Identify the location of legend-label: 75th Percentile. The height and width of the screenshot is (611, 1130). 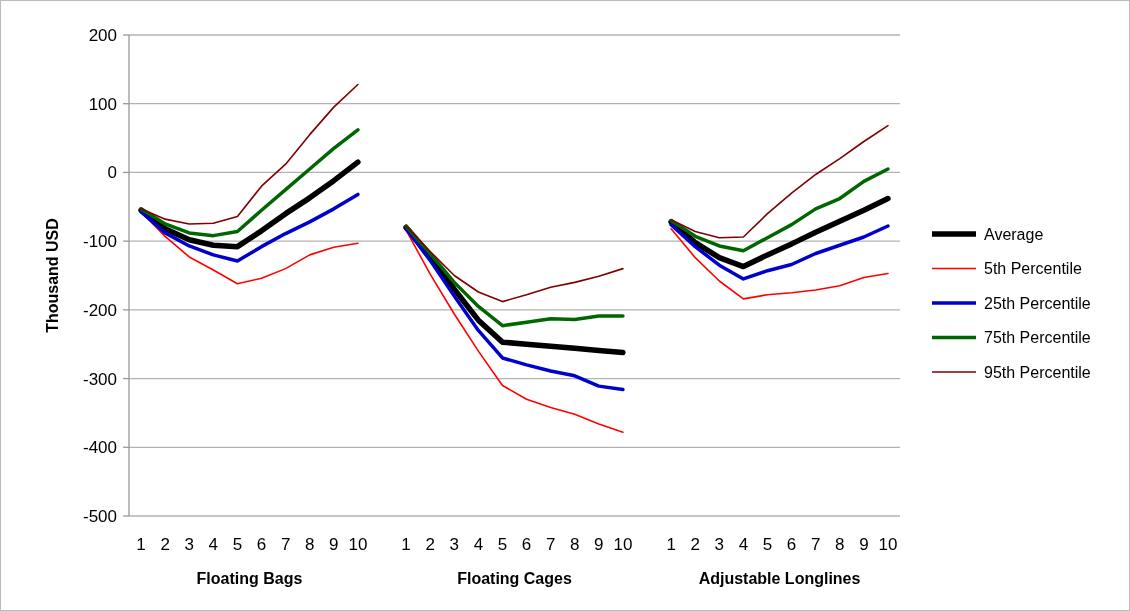
(1037, 338).